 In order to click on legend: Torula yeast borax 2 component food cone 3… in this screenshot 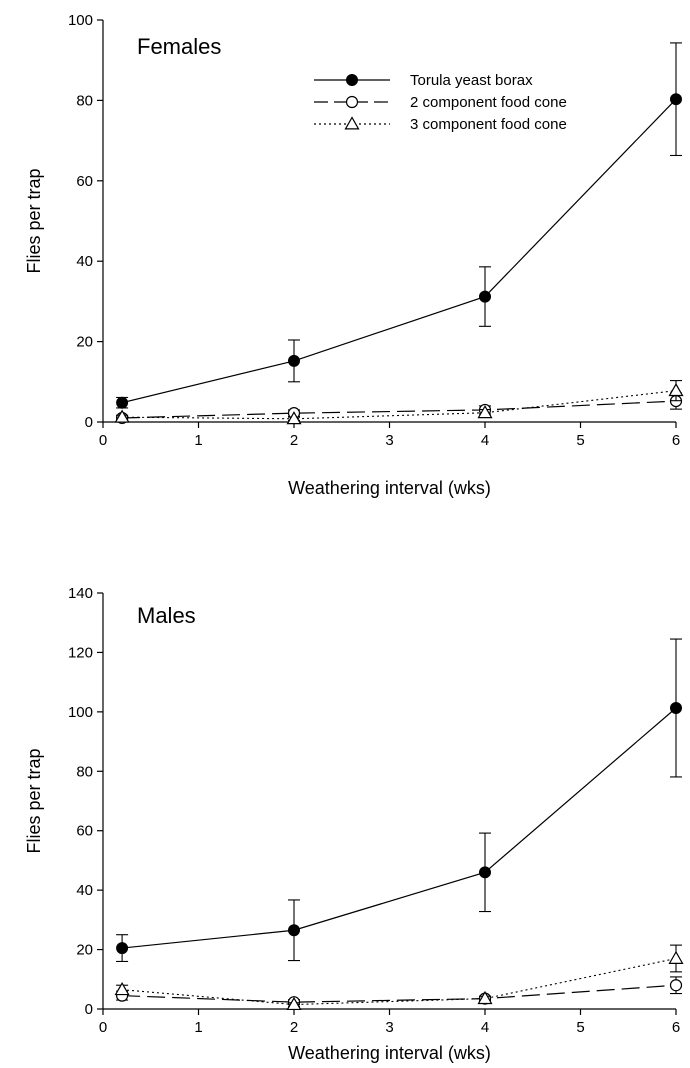, I will do `click(440, 102)`.